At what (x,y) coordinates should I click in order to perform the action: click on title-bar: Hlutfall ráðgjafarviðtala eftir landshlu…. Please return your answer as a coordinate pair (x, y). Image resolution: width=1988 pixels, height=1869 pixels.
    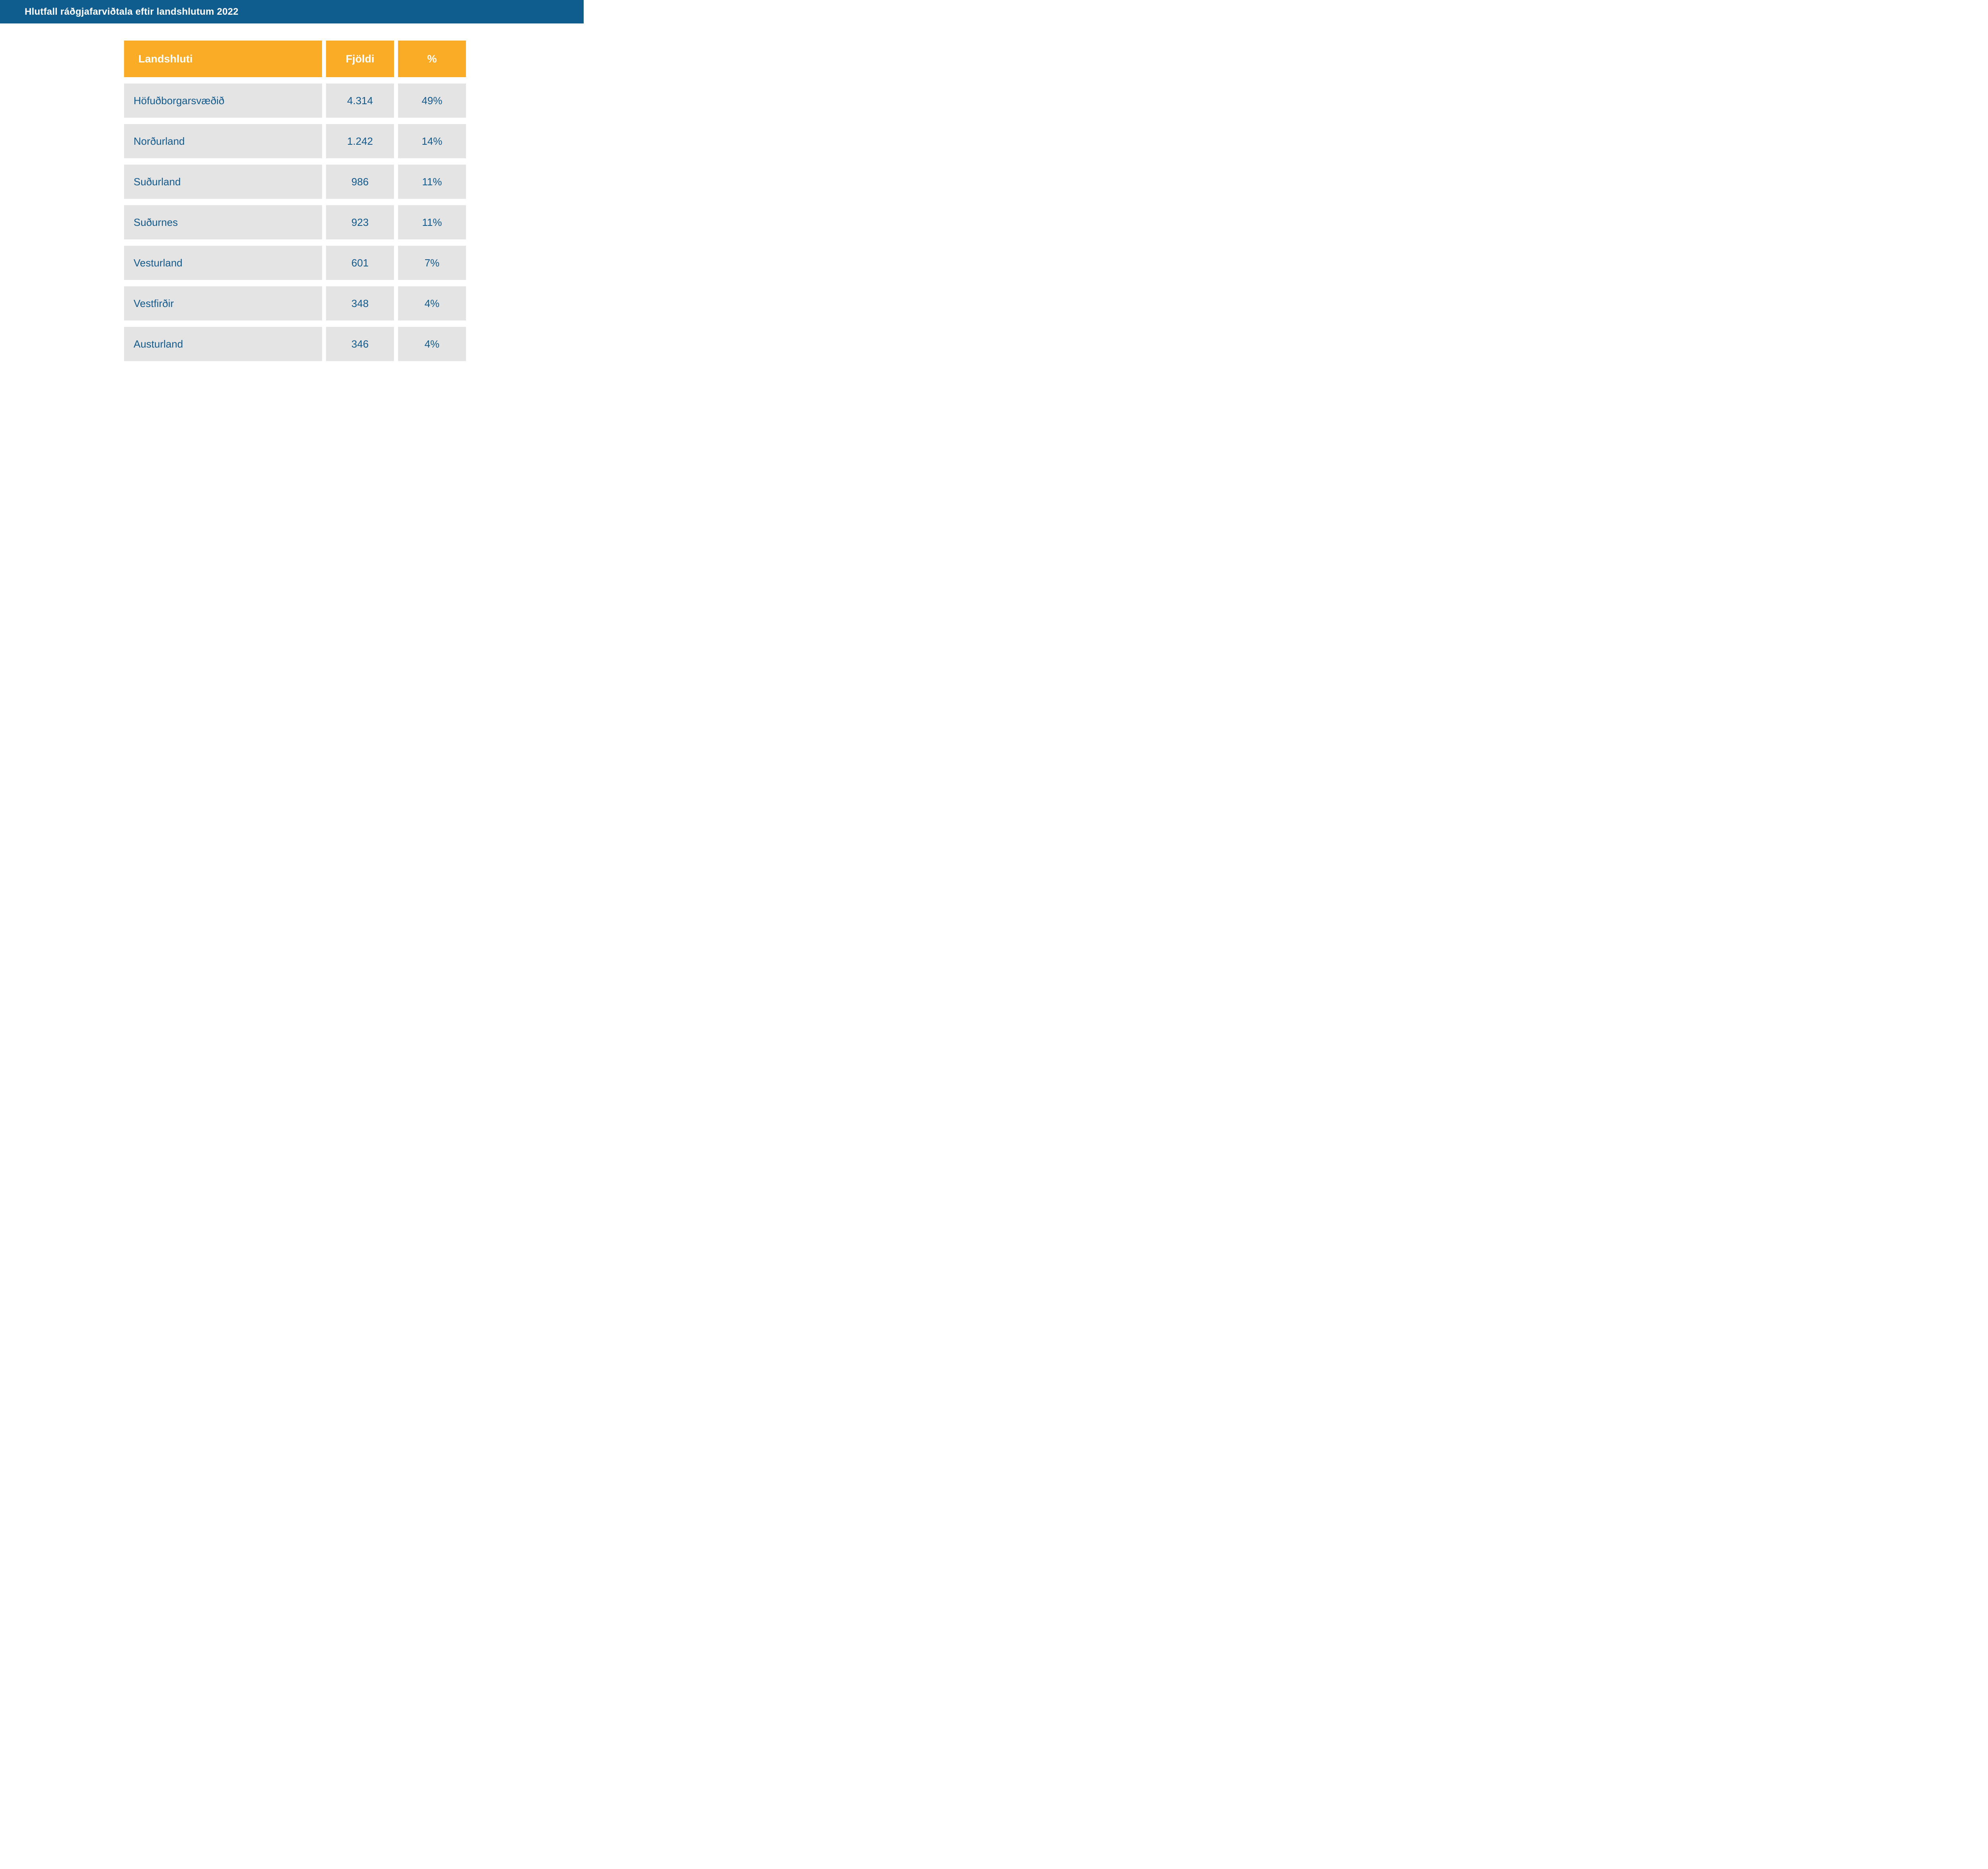
    Looking at the image, I should click on (292, 11).